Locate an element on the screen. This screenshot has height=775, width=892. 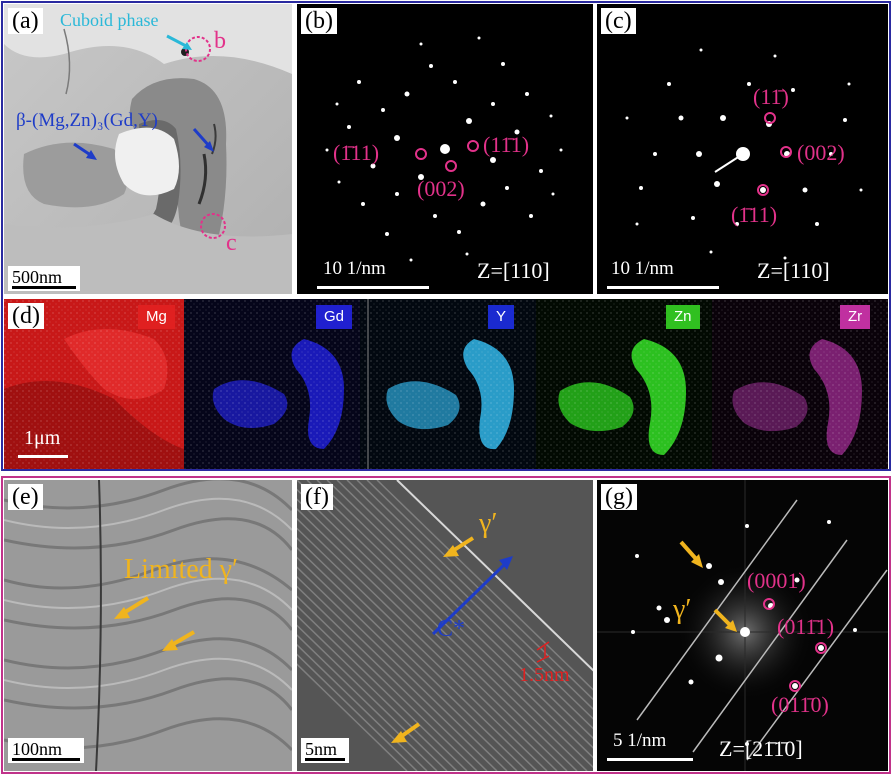
panel-a-scalebar: 500nm is located at coordinates (44, 278).